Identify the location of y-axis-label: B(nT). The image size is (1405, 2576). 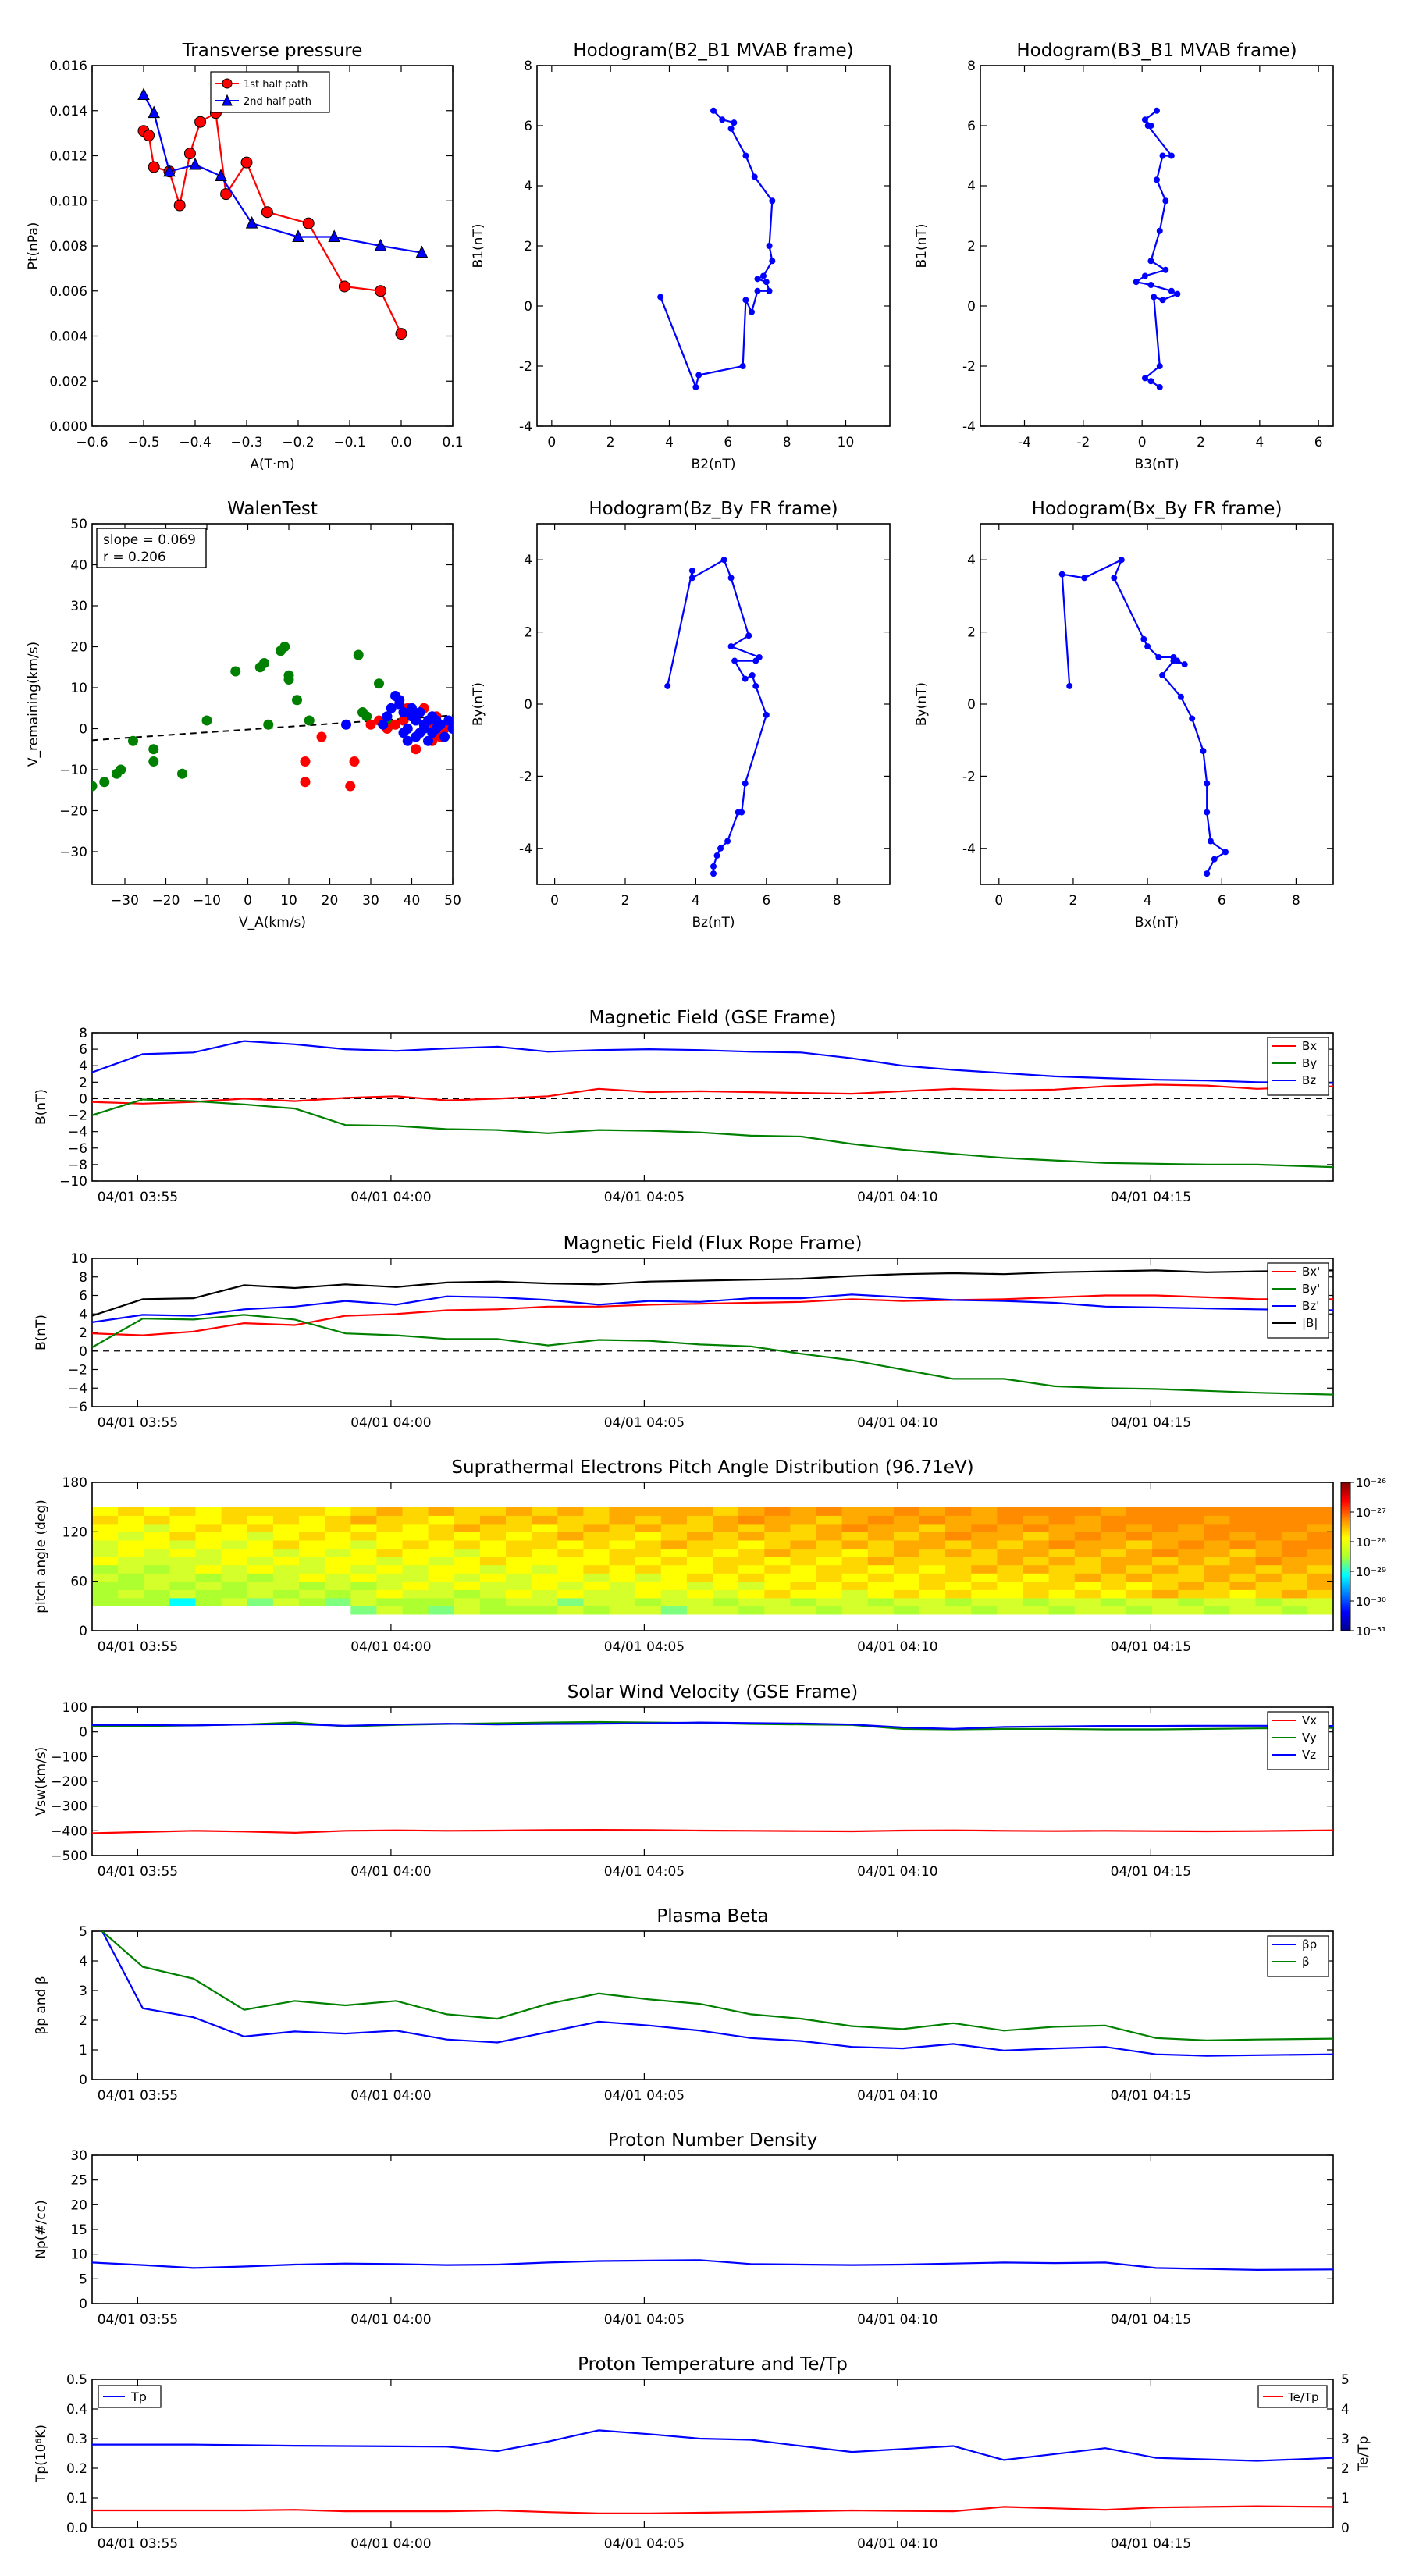
(41, 1107).